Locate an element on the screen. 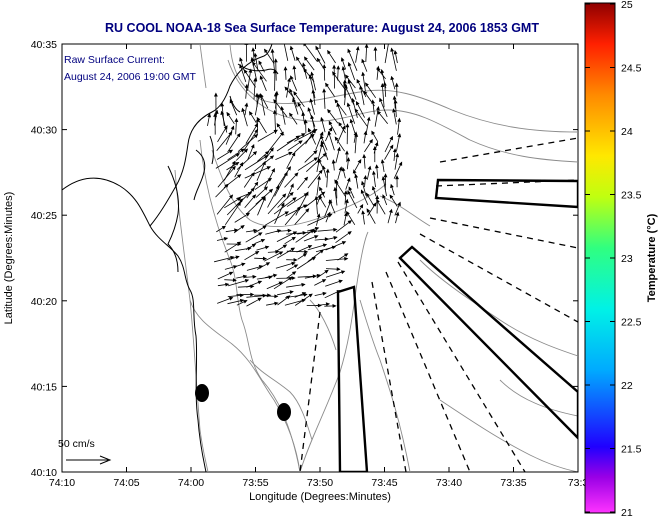 This screenshot has width=660, height=518. colorbar-tick-label: 22.5 is located at coordinates (631, 323).